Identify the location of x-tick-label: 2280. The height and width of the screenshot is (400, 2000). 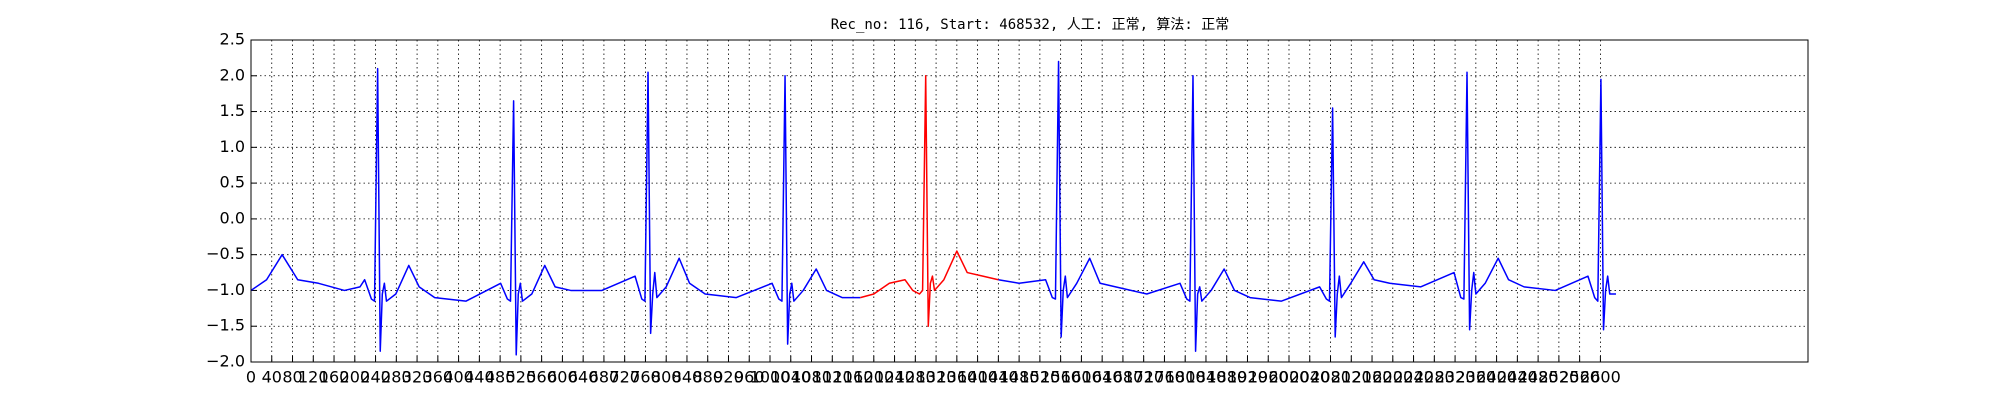
(1434, 377).